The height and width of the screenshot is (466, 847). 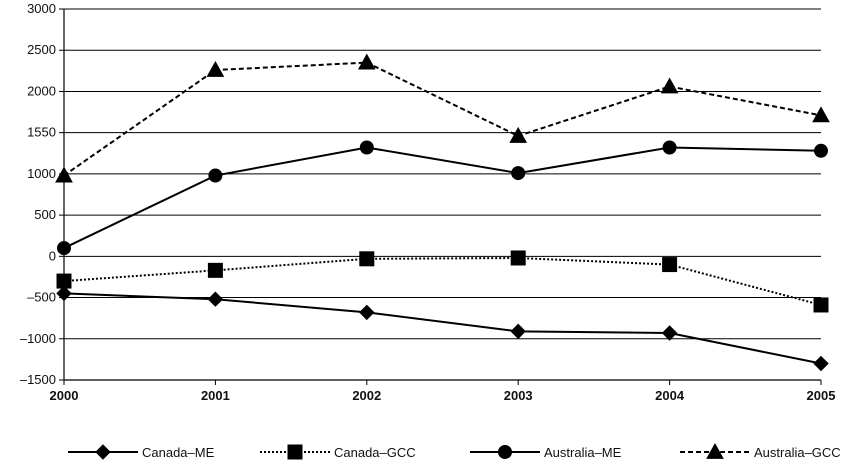 I want to click on legend-marker-circle, so click(x=505, y=452).